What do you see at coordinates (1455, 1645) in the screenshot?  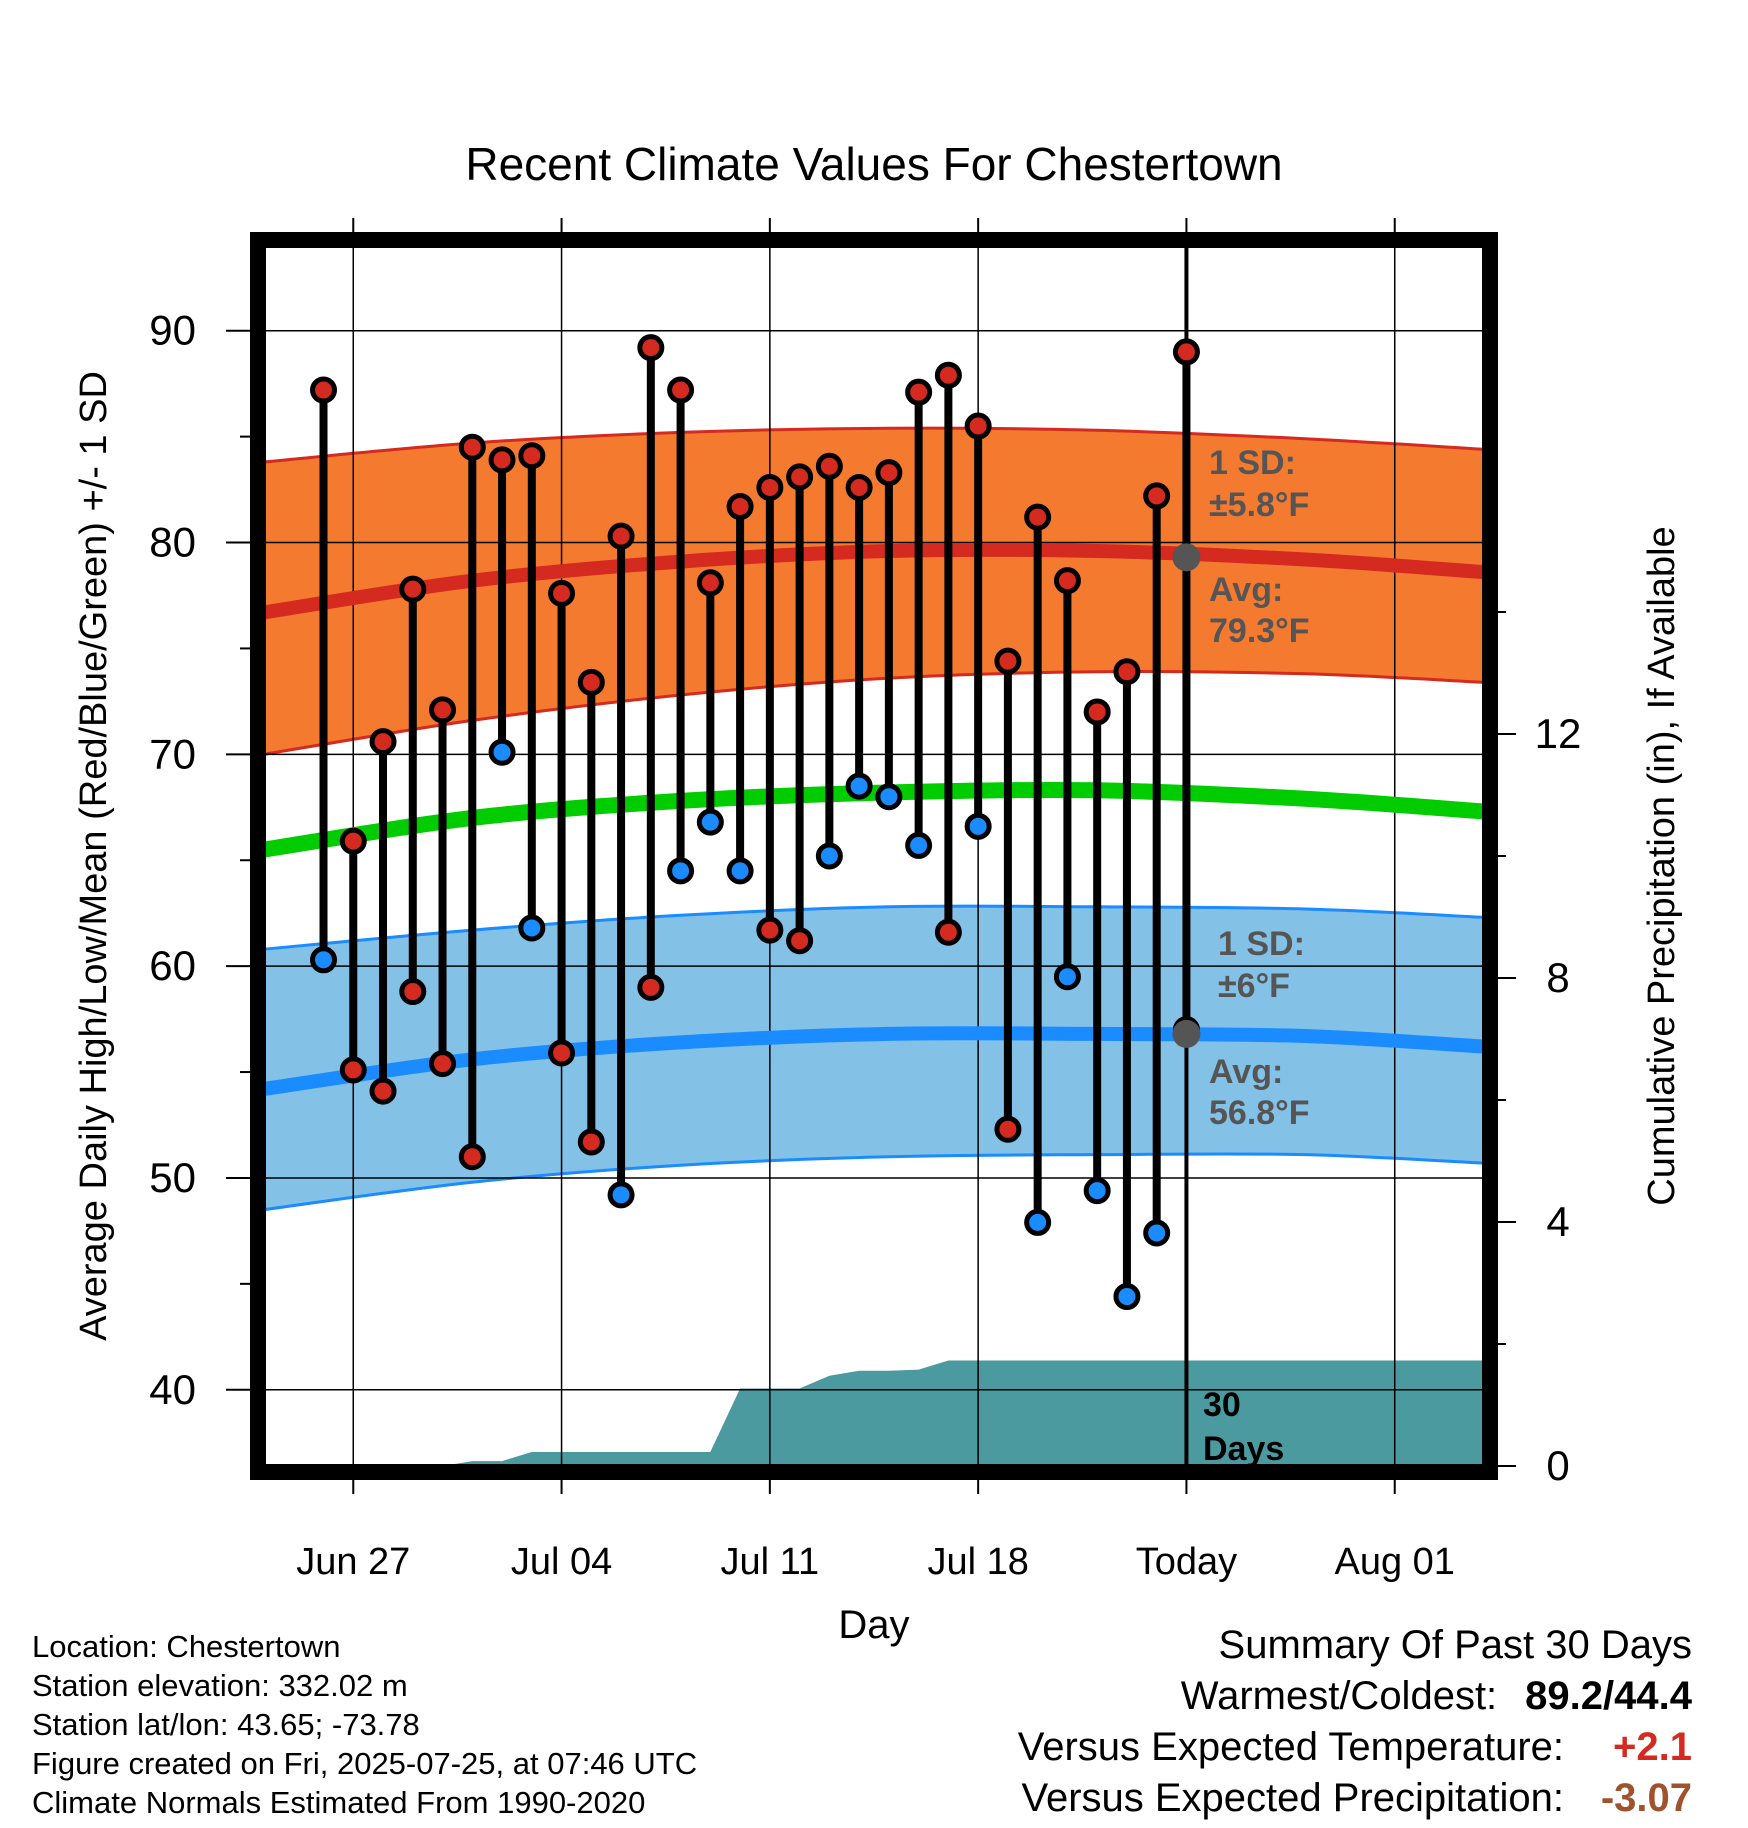 I see `summary-title: Summary Of Past 30 Days` at bounding box center [1455, 1645].